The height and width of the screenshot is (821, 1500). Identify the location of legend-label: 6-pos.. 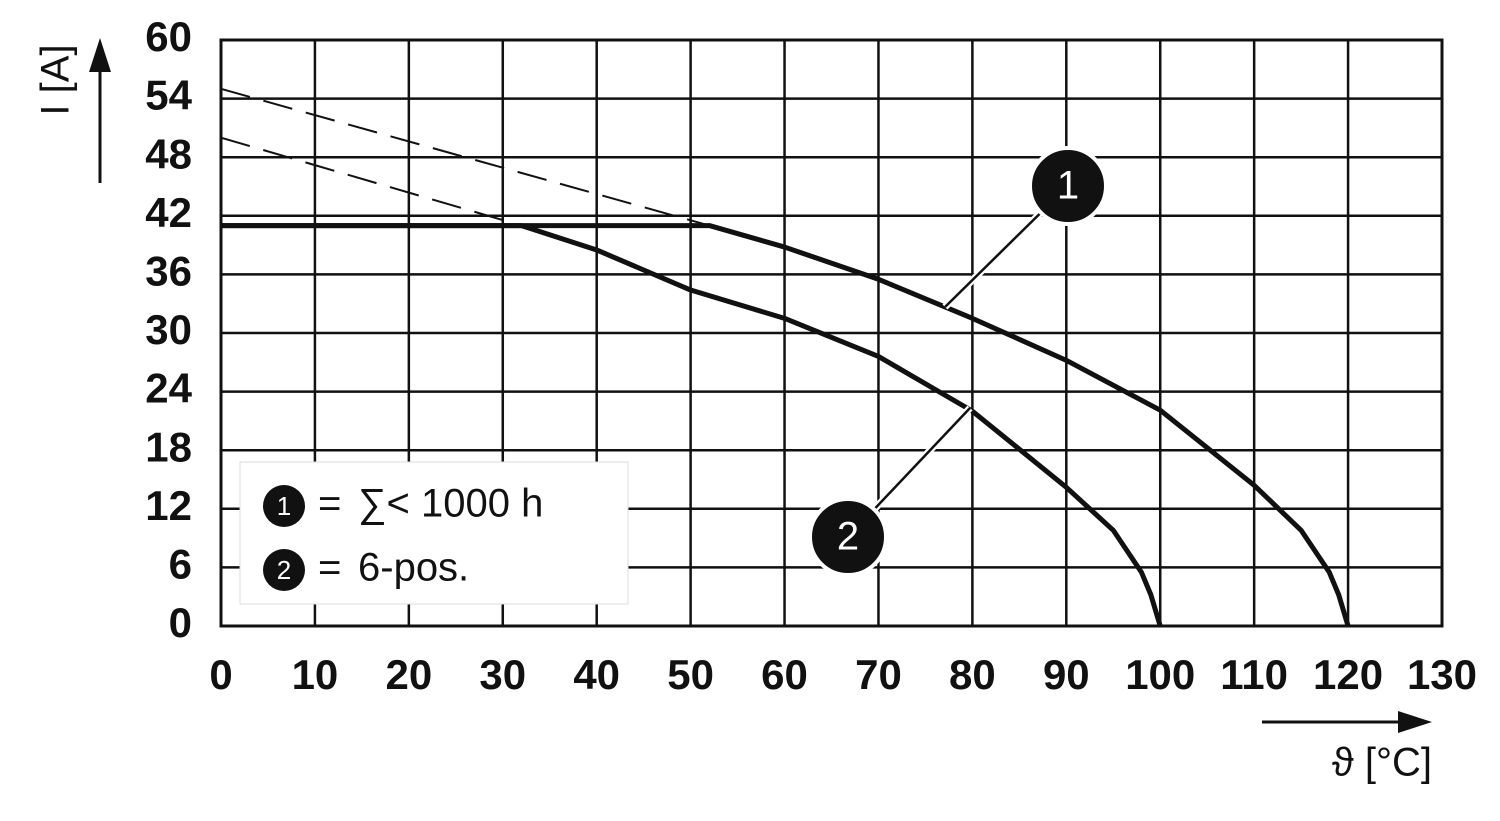
(413, 568).